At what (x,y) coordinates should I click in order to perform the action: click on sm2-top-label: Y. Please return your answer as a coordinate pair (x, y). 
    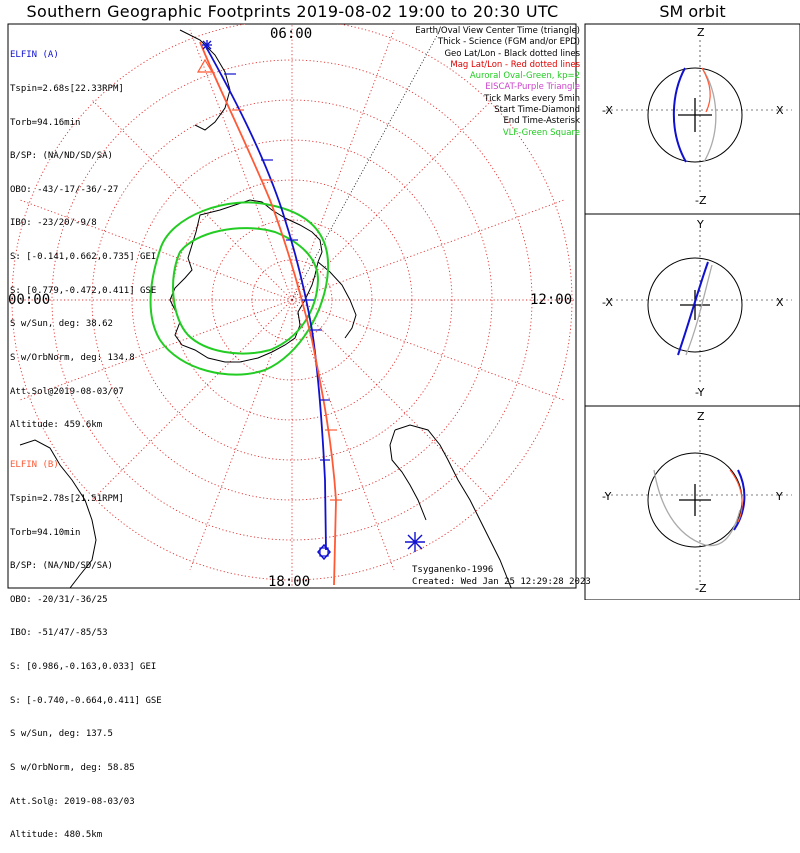
    Looking at the image, I should click on (700, 224).